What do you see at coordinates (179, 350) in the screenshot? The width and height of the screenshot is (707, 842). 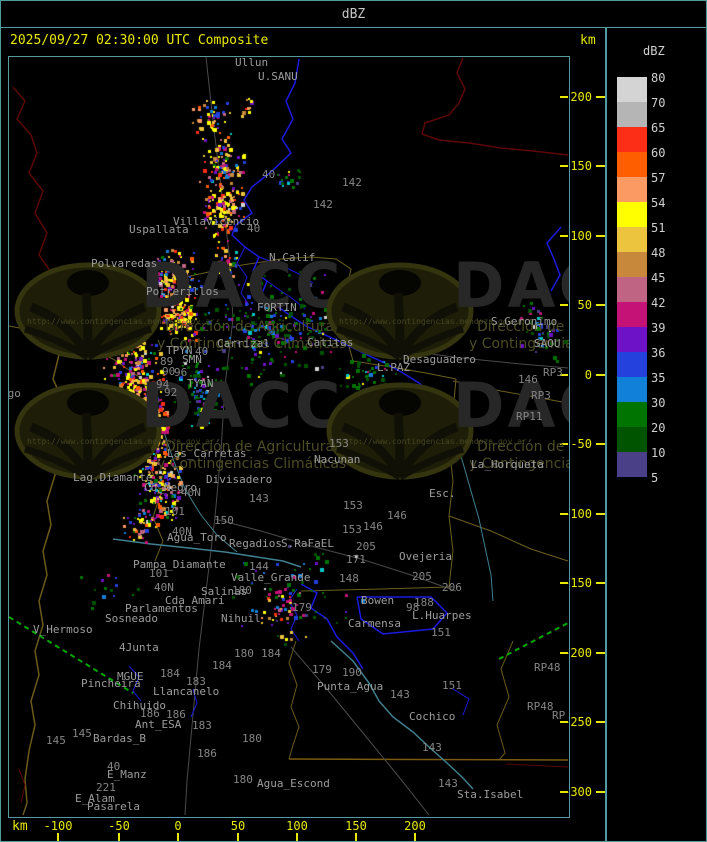 I see `place-label: TPYN` at bounding box center [179, 350].